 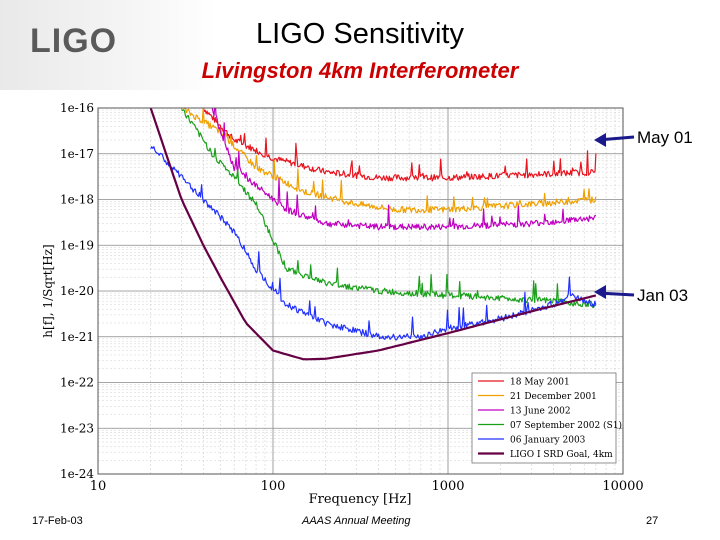 What do you see at coordinates (48, 290) in the screenshot?
I see `y-axis-label: h[f], 1/Sqrt[Hz]` at bounding box center [48, 290].